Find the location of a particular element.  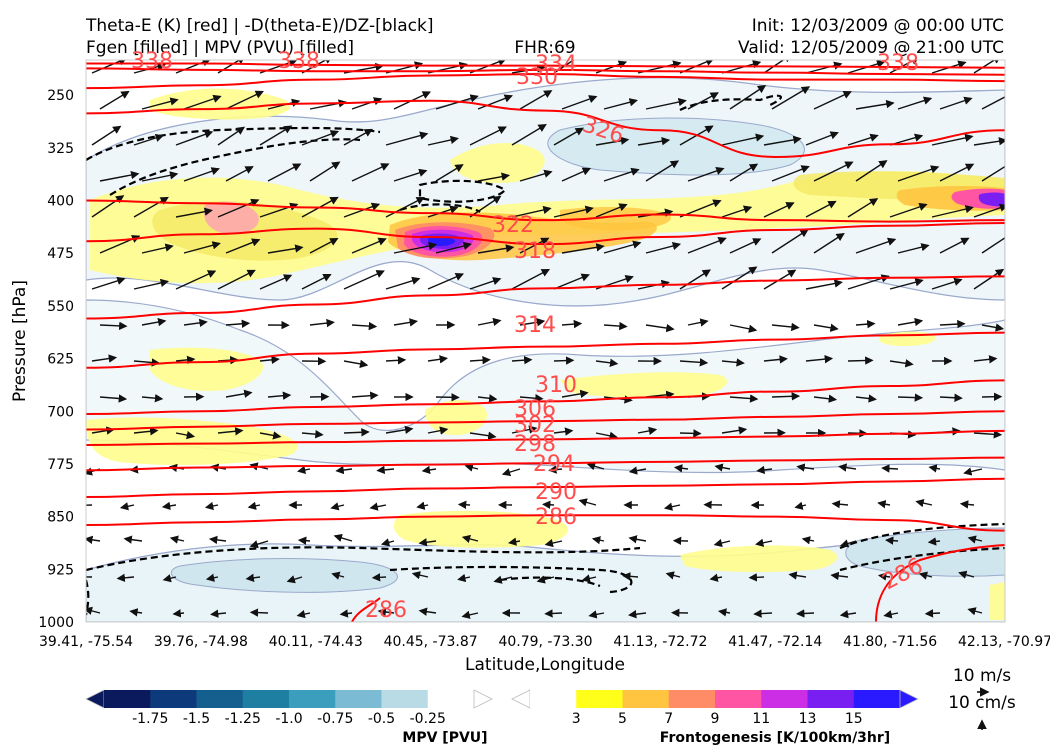

contour-label-334: 334 is located at coordinates (556, 64).